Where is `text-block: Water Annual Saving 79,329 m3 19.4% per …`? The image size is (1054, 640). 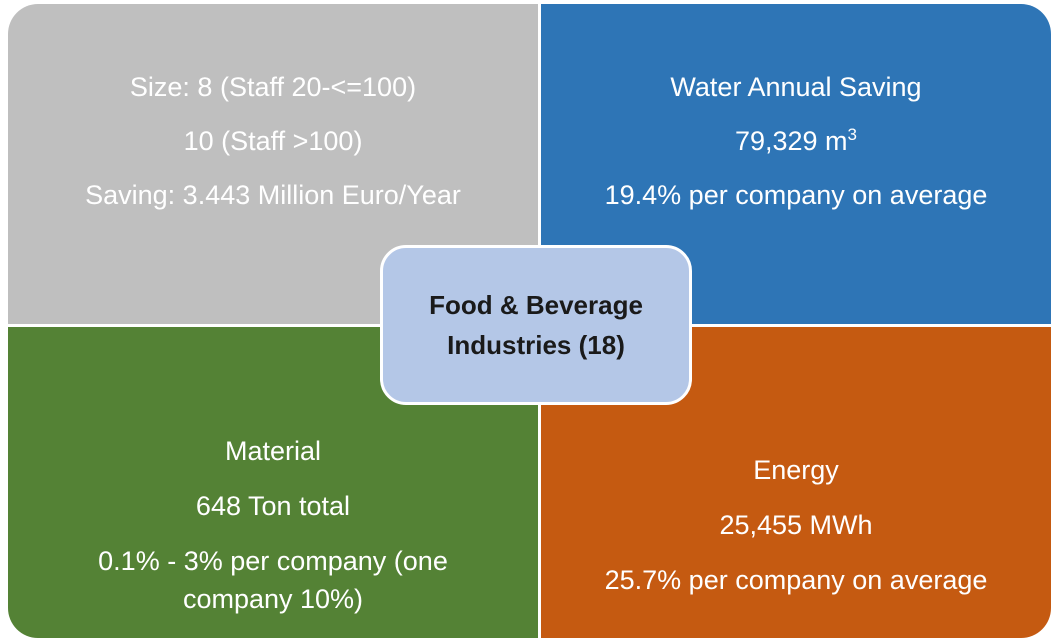
text-block: Water Annual Saving 79,329 m3 19.4% per … is located at coordinates (796, 141).